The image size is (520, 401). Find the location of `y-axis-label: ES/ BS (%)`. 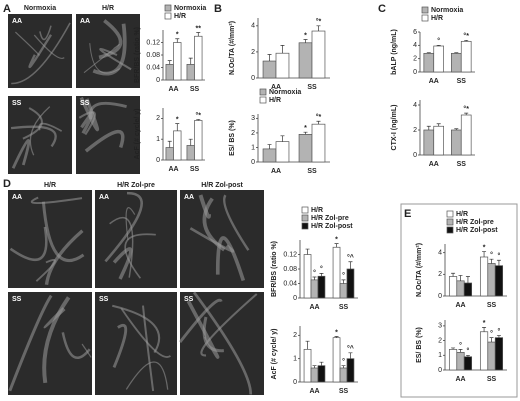

y-axis-label: ES/ BS (%) is located at coordinates (419, 345).